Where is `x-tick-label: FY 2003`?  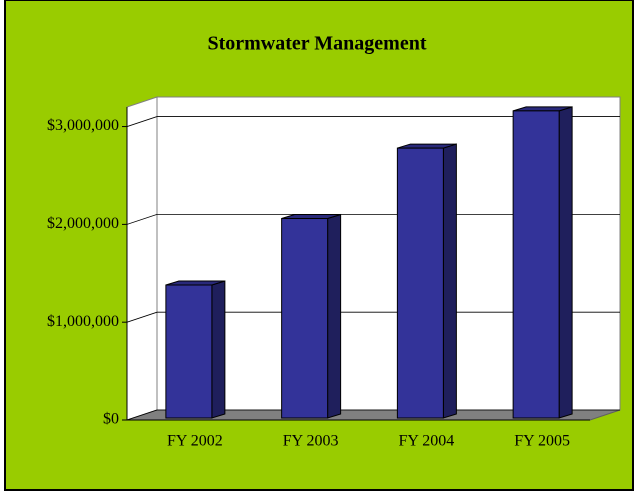 x-tick-label: FY 2003 is located at coordinates (311, 441).